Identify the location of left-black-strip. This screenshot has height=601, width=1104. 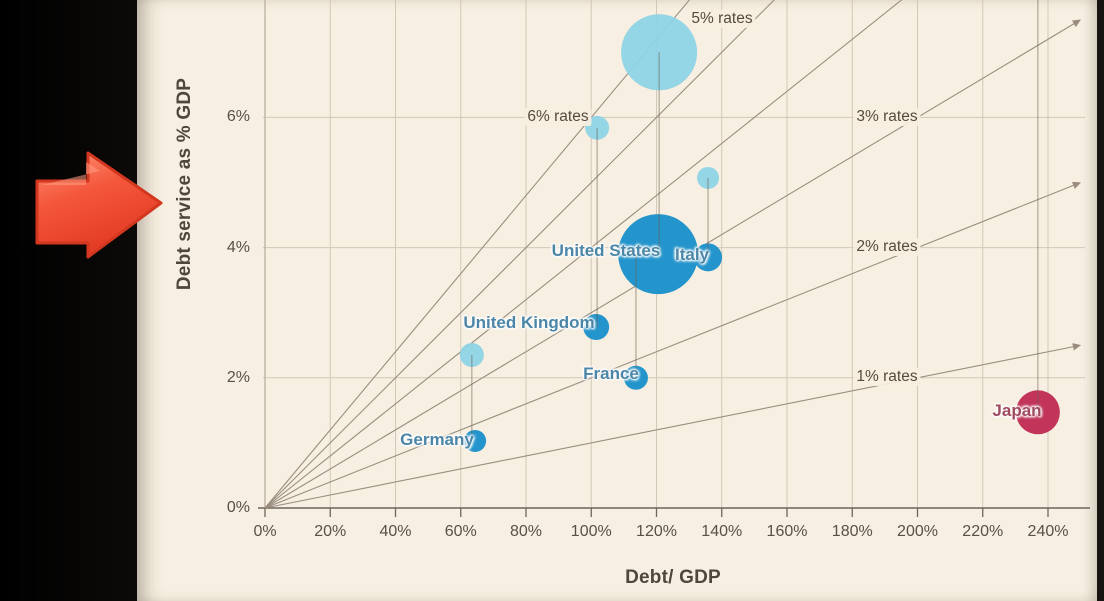
(68, 300).